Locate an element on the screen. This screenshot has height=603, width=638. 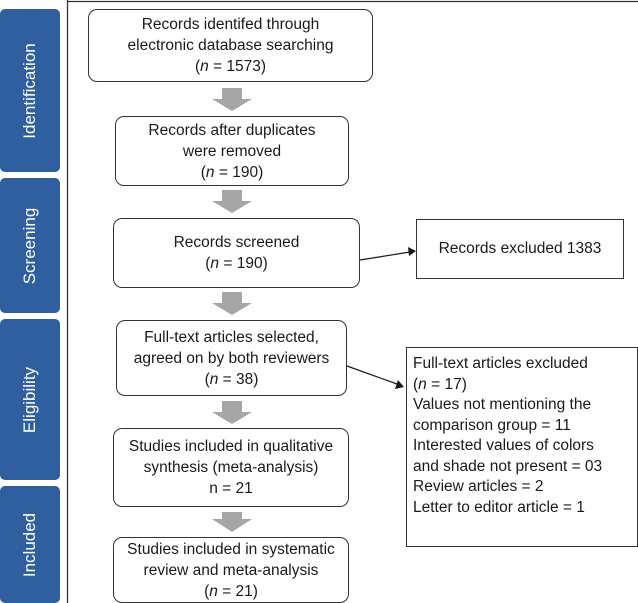
records-deduplicated-line2: were removed is located at coordinates (232, 151).